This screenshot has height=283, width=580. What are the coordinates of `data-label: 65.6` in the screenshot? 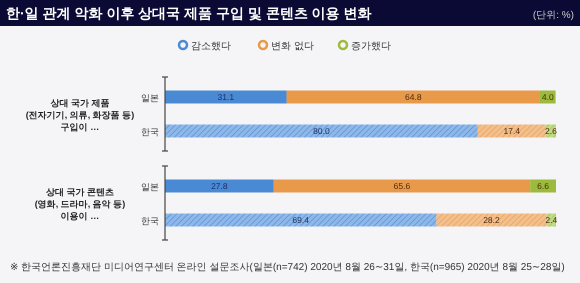 It's located at (402, 186).